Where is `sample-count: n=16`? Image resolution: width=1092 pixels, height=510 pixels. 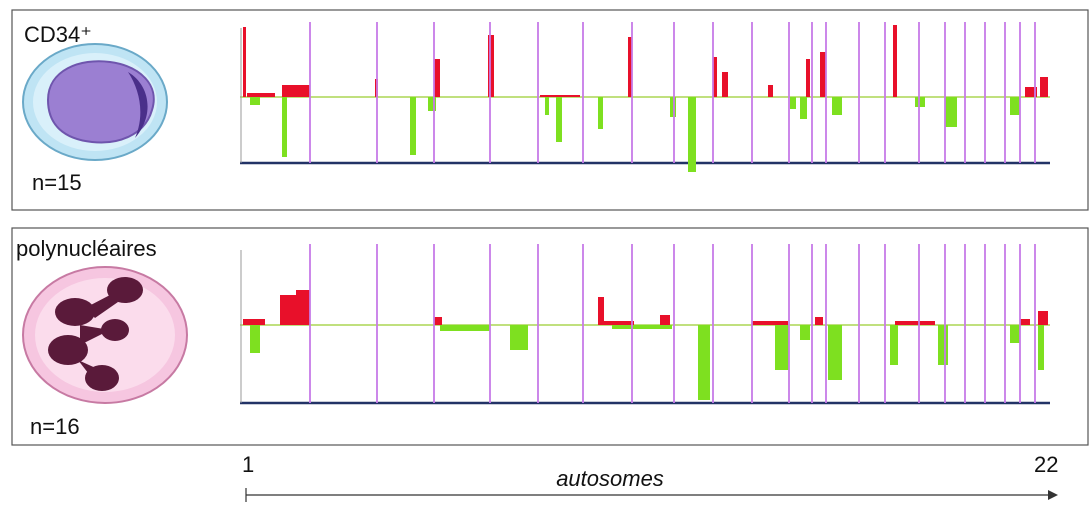 sample-count: n=16 is located at coordinates (55, 426).